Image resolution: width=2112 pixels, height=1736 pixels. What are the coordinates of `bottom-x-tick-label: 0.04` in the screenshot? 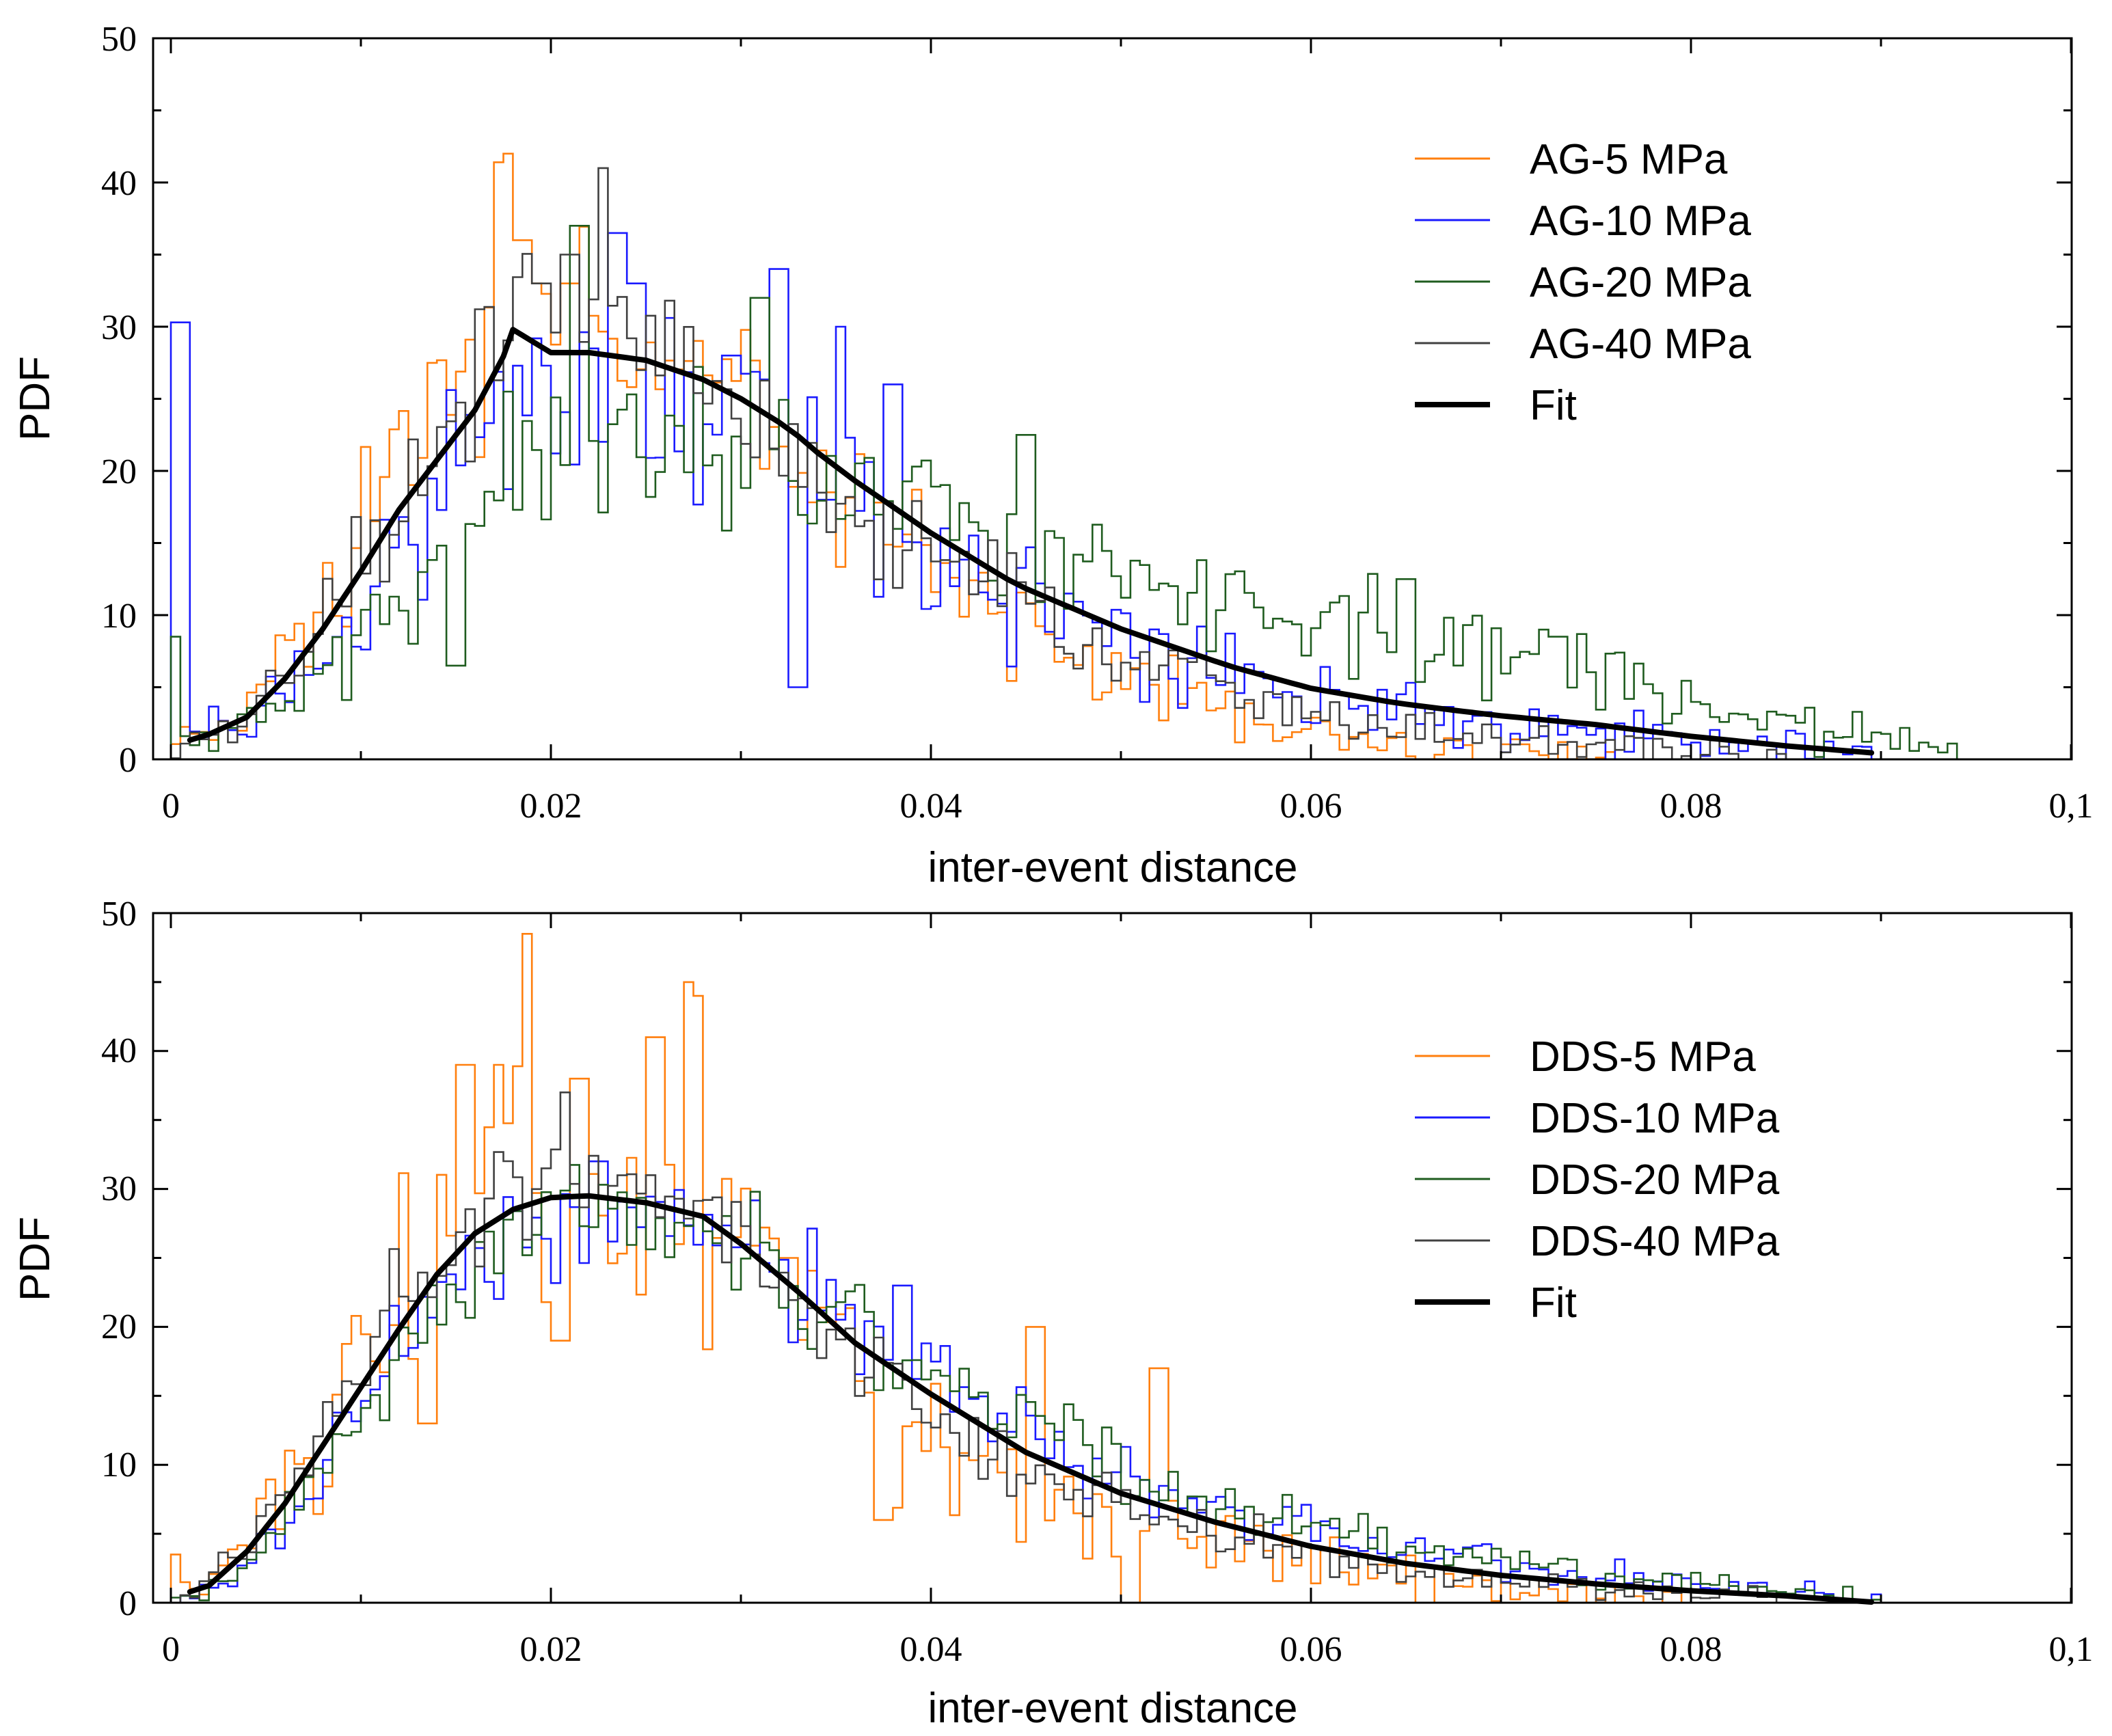 It's located at (931, 1649).